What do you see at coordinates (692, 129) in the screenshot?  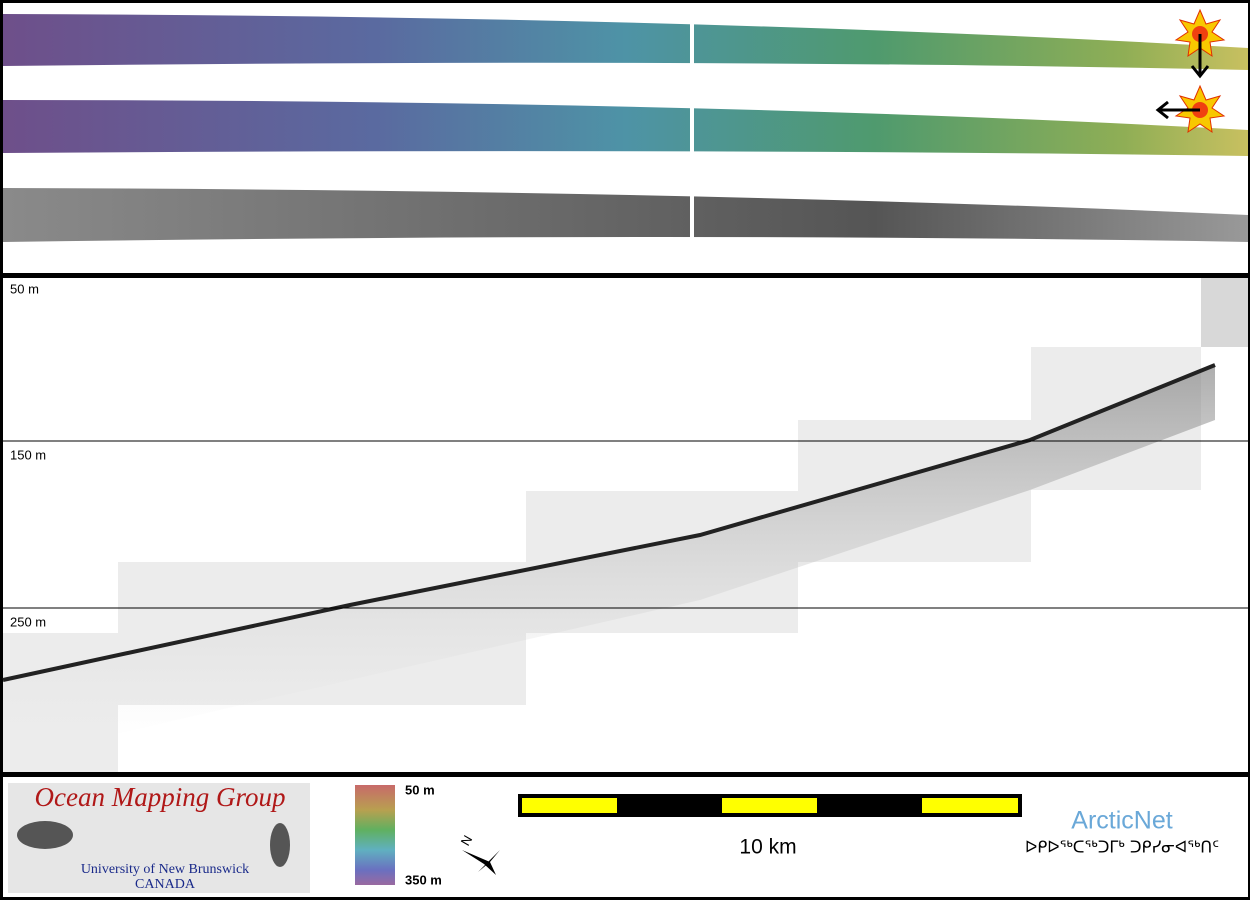 I see `strip-gap` at bounding box center [692, 129].